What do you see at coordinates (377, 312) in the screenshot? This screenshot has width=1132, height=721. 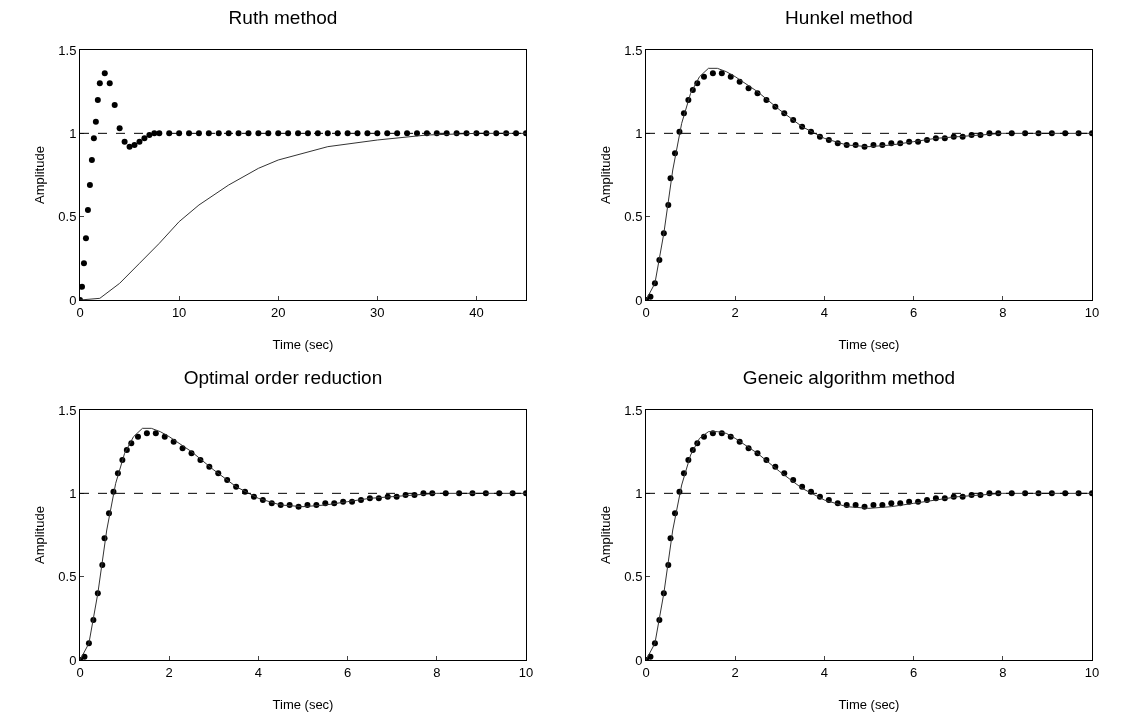 I see `x-tick-label: 30` at bounding box center [377, 312].